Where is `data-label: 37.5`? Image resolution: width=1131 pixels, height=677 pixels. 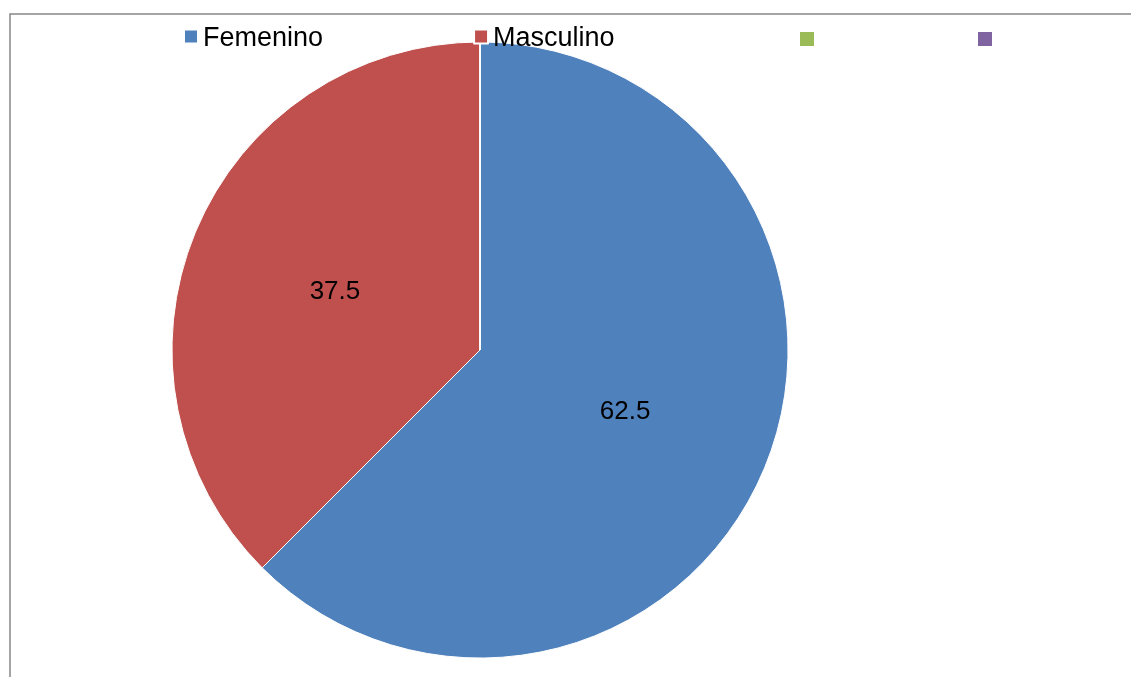 data-label: 37.5 is located at coordinates (335, 289).